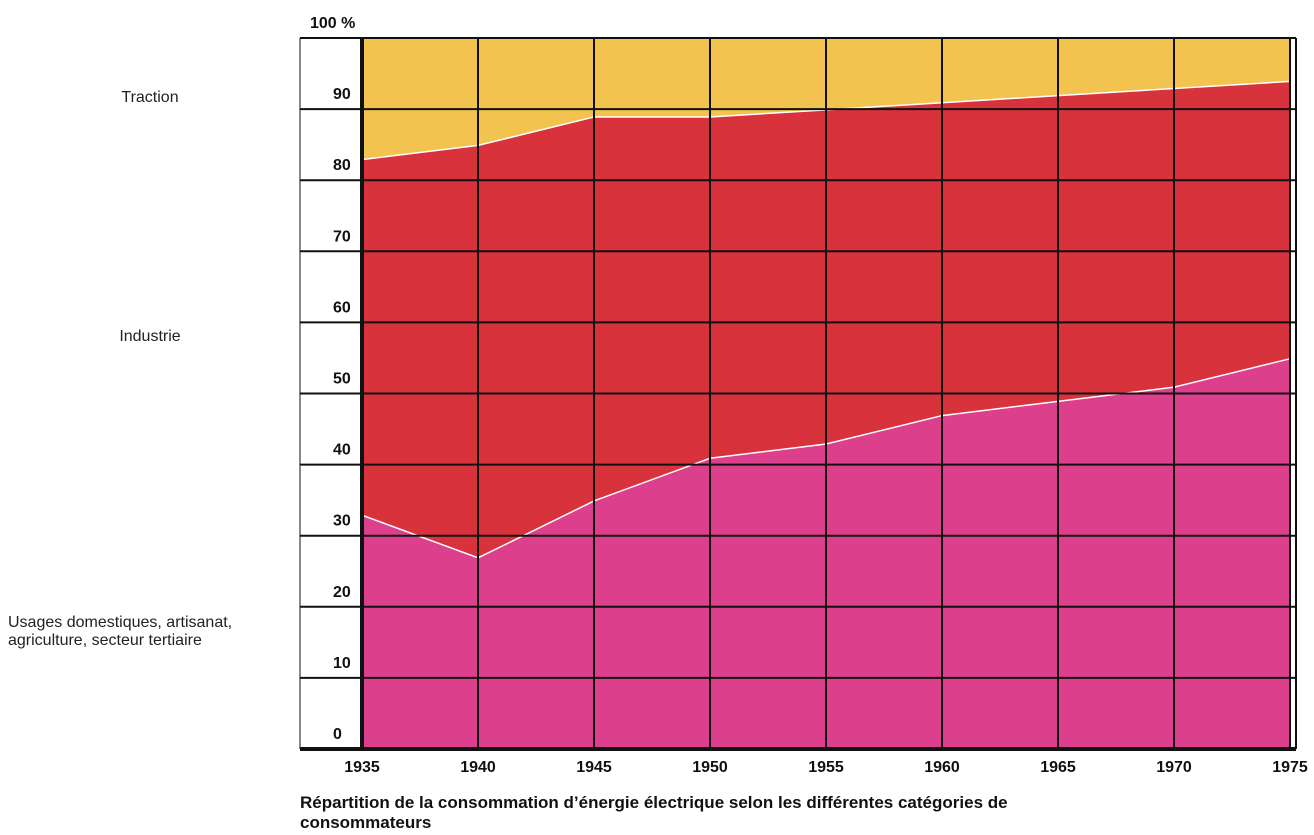 The height and width of the screenshot is (835, 1314). Describe the element at coordinates (342, 663) in the screenshot. I see `y-tick-label: 10` at that location.